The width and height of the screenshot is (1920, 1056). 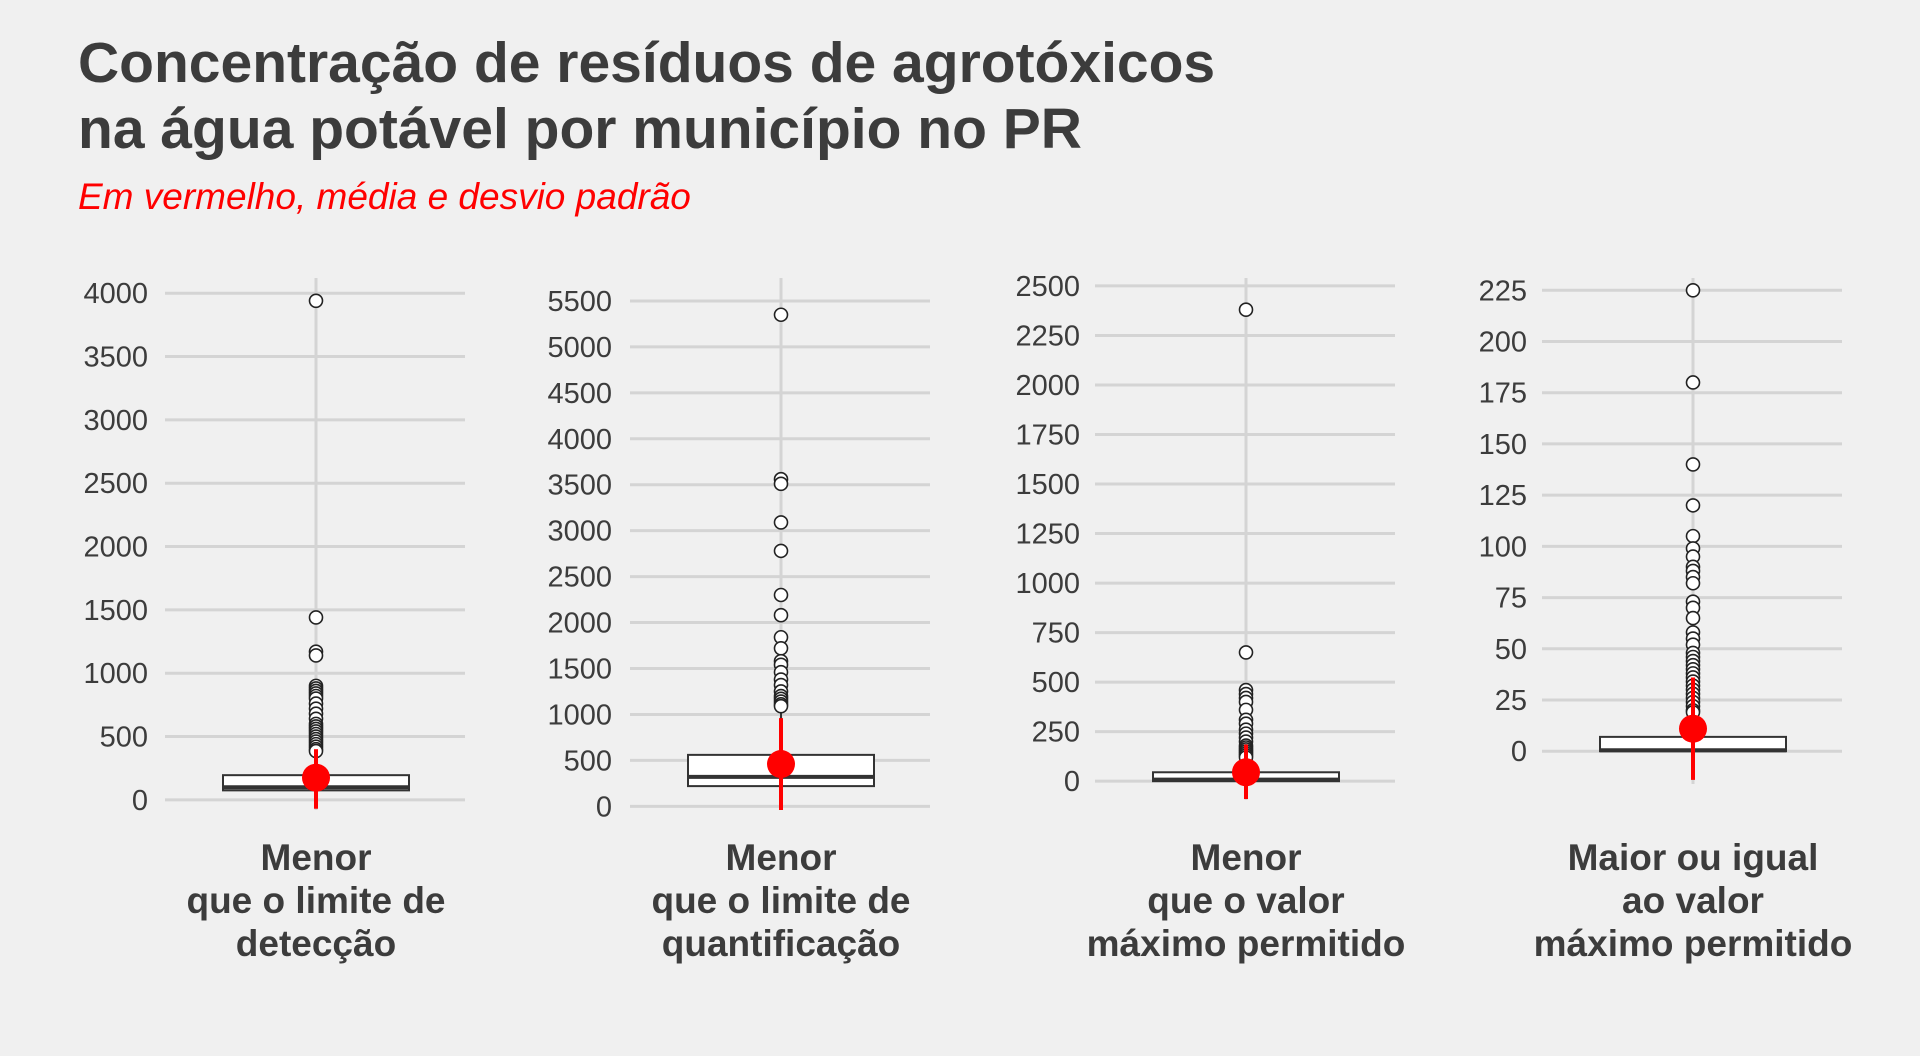 I want to click on y-tick-label-panel-2-1: 500, so click(x=588, y=761).